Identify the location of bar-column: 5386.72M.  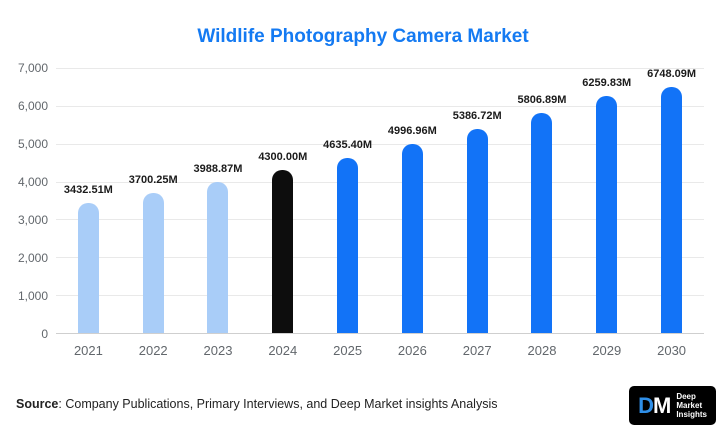
(477, 200).